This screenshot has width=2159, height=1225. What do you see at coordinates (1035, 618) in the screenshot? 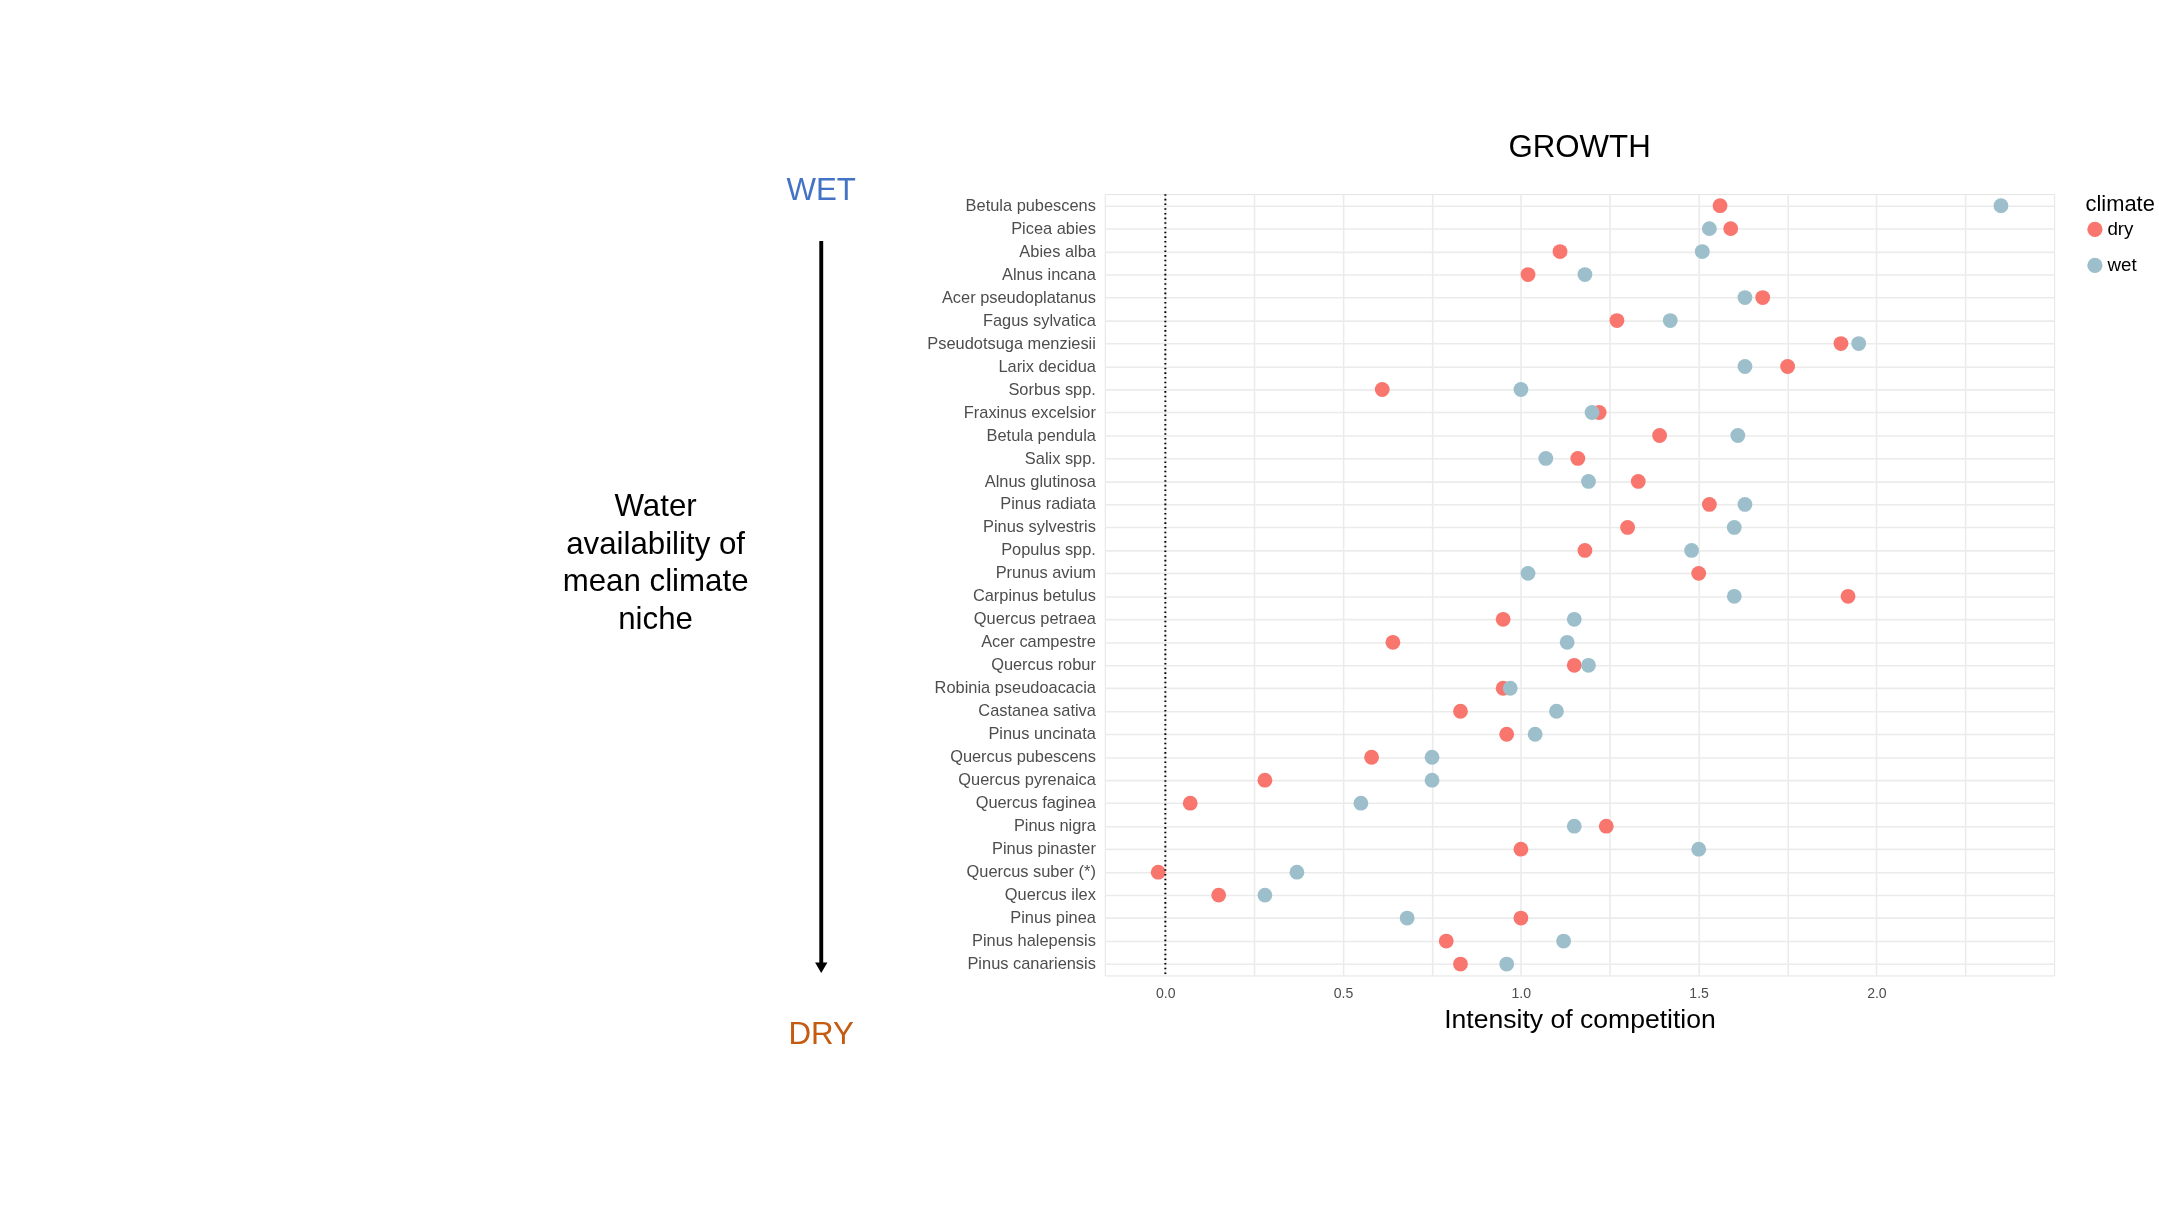
I see `y-tick-label: Quercus petraea` at bounding box center [1035, 618].